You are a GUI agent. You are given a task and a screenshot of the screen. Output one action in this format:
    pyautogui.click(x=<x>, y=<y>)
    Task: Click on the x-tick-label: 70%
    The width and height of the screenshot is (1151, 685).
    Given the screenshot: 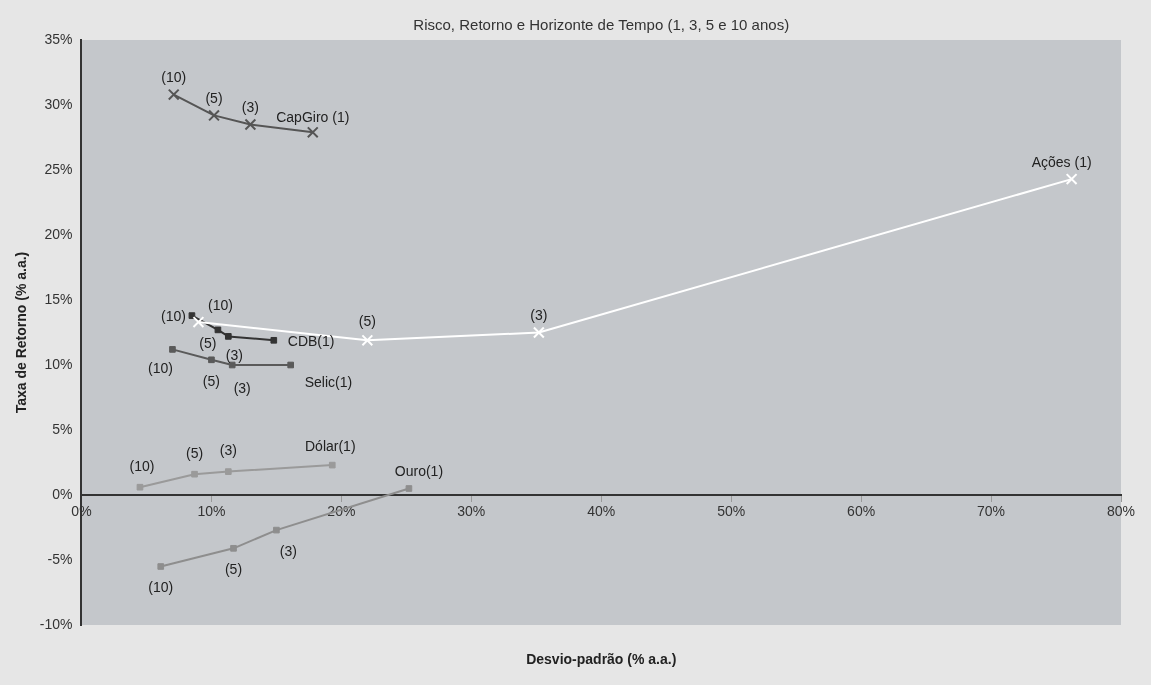 What is the action you would take?
    pyautogui.click(x=991, y=511)
    